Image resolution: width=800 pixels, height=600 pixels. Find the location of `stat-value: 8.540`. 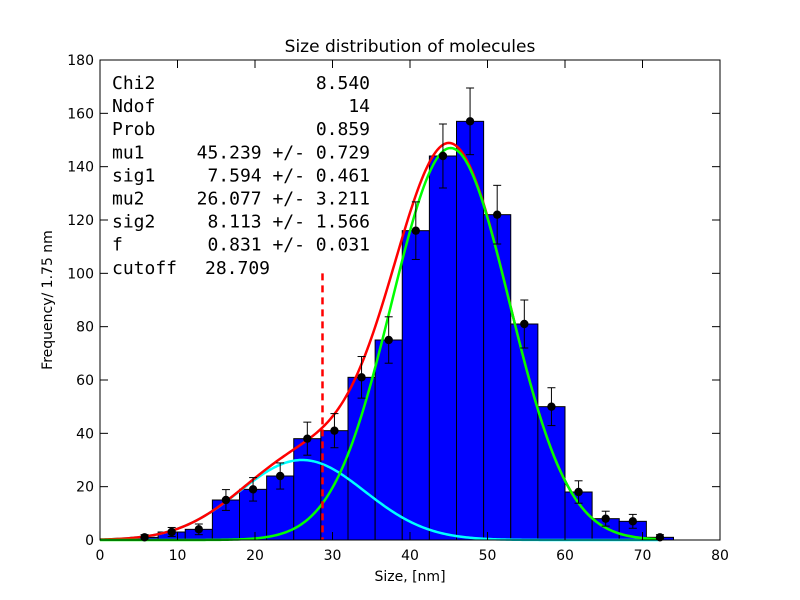

stat-value: 8.540 is located at coordinates (343, 83).